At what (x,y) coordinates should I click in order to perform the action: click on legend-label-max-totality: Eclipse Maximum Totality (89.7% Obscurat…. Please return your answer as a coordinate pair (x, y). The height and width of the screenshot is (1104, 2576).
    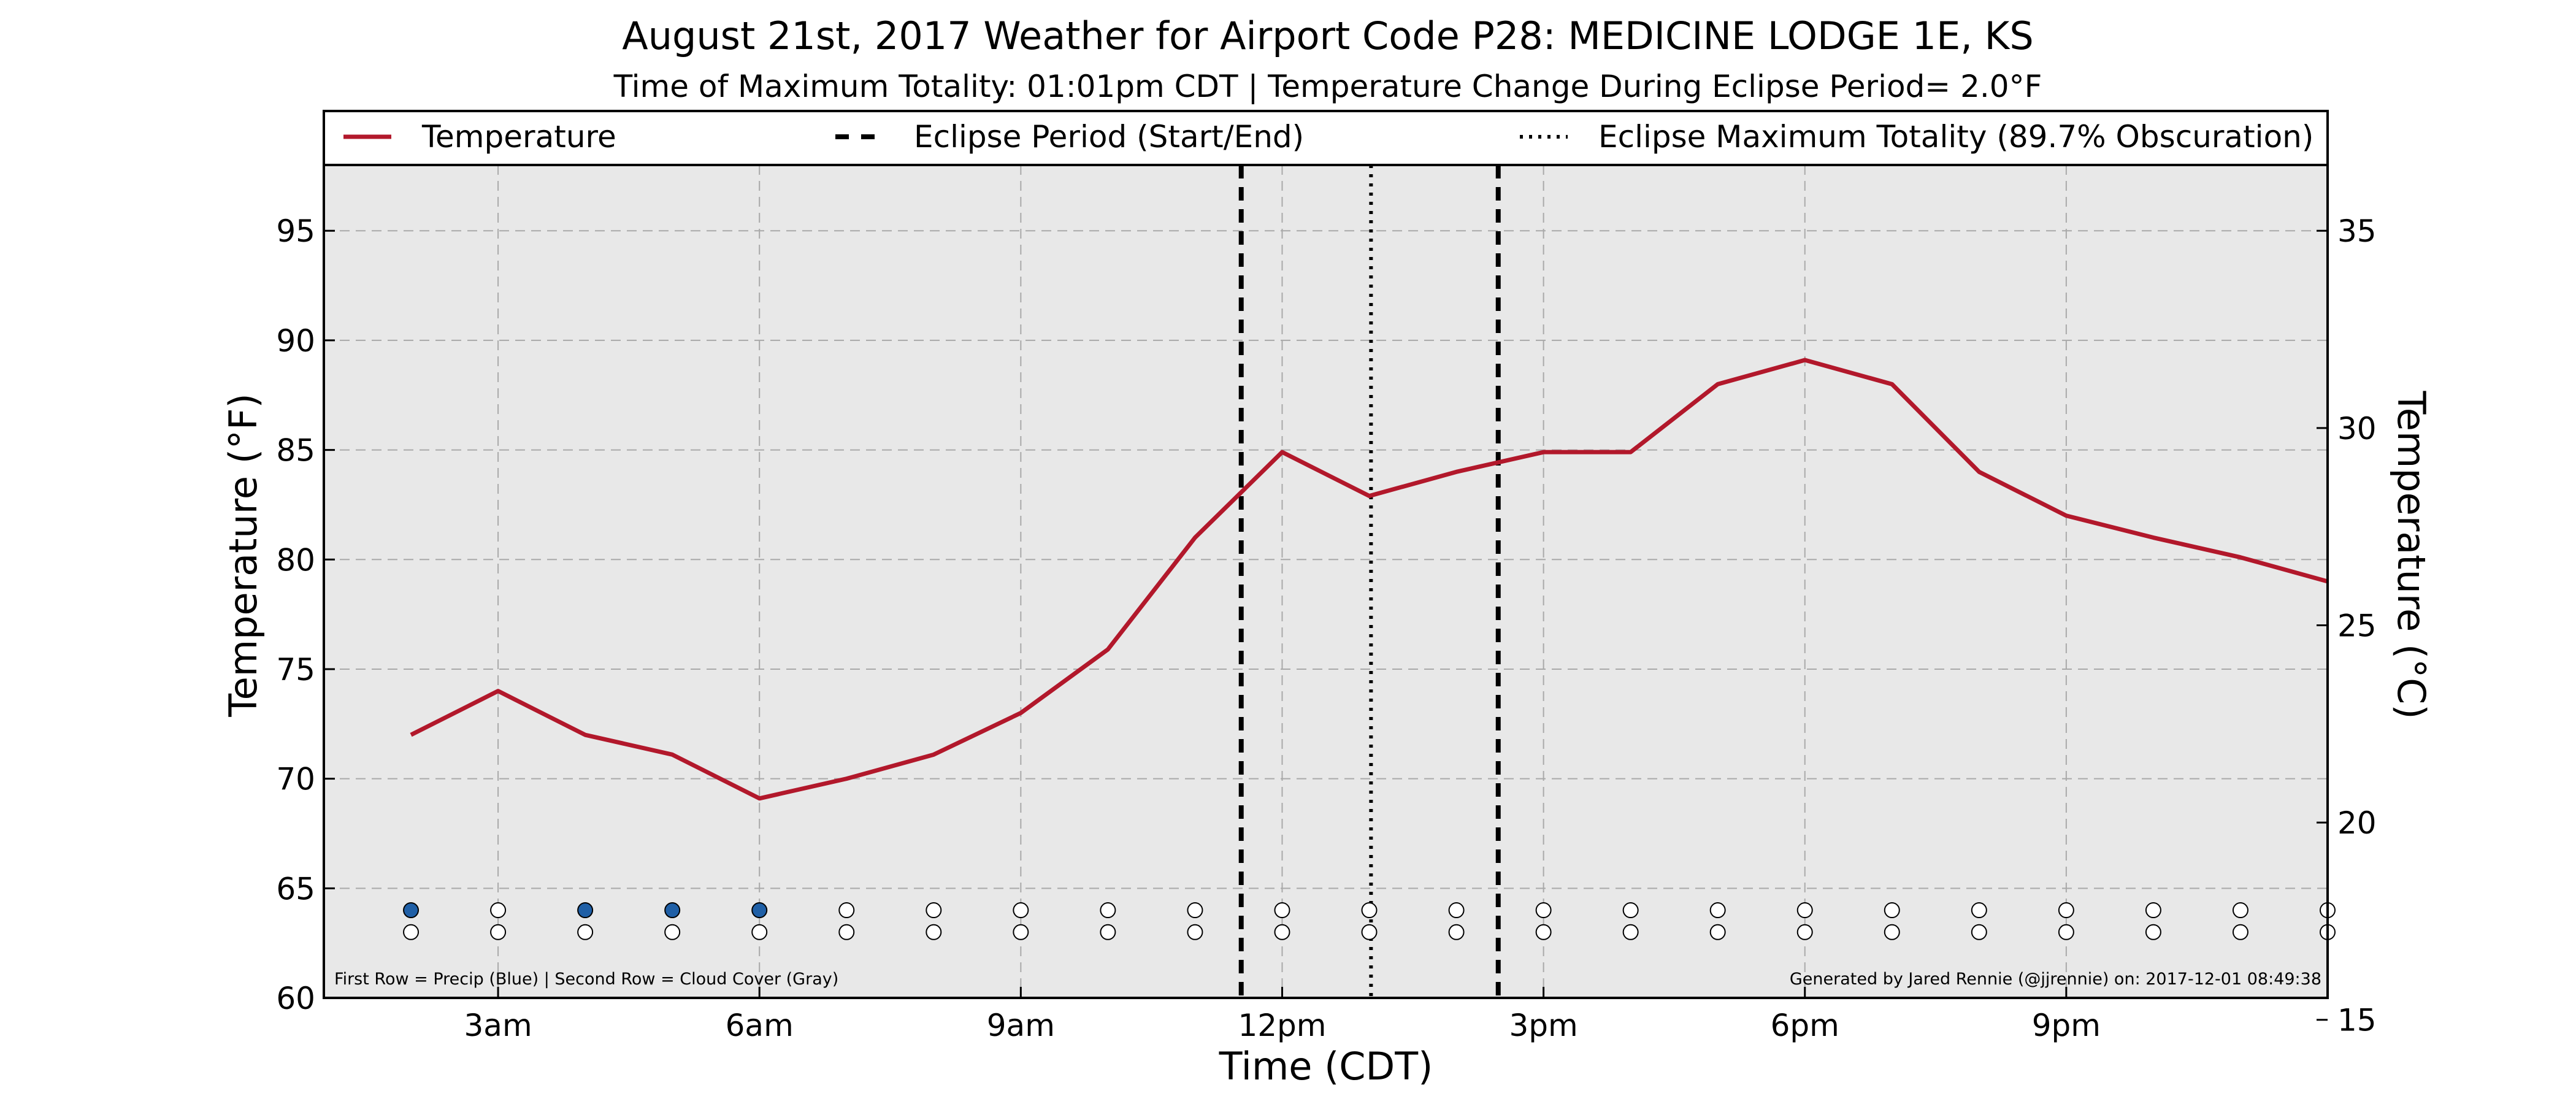
    Looking at the image, I should click on (1955, 137).